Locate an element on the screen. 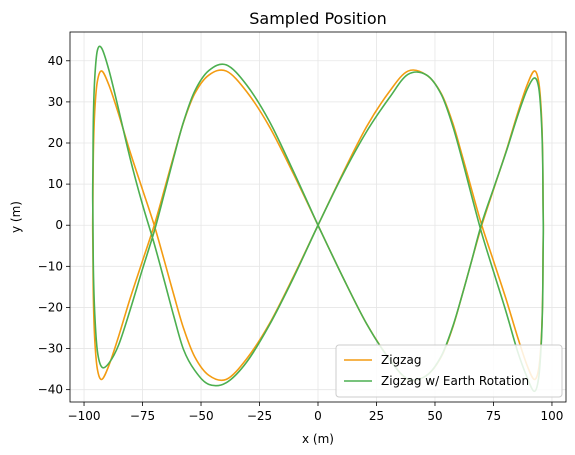 This screenshot has width=575, height=455. legend-box is located at coordinates (449, 371).